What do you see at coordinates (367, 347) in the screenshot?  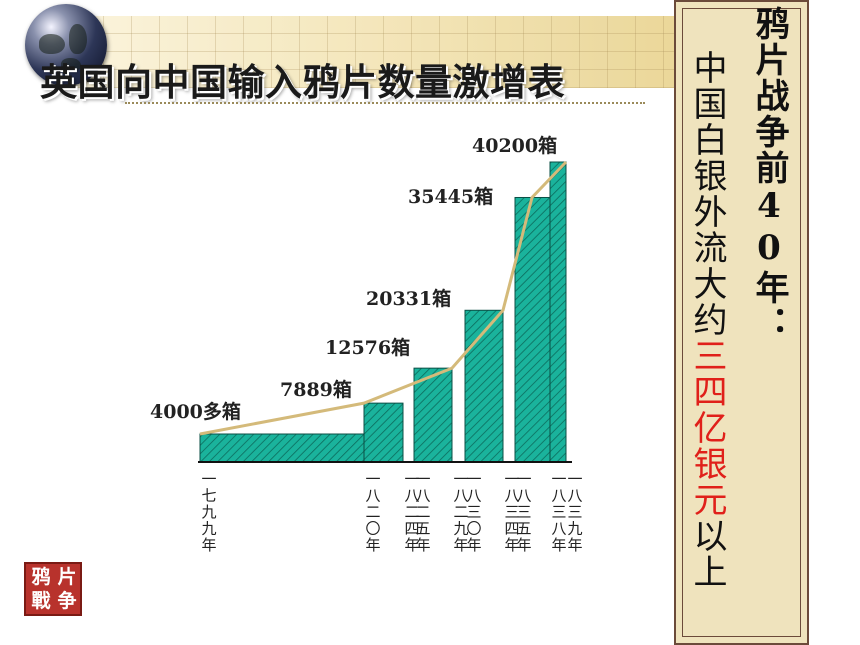 I see `value-label: 12576箱` at bounding box center [367, 347].